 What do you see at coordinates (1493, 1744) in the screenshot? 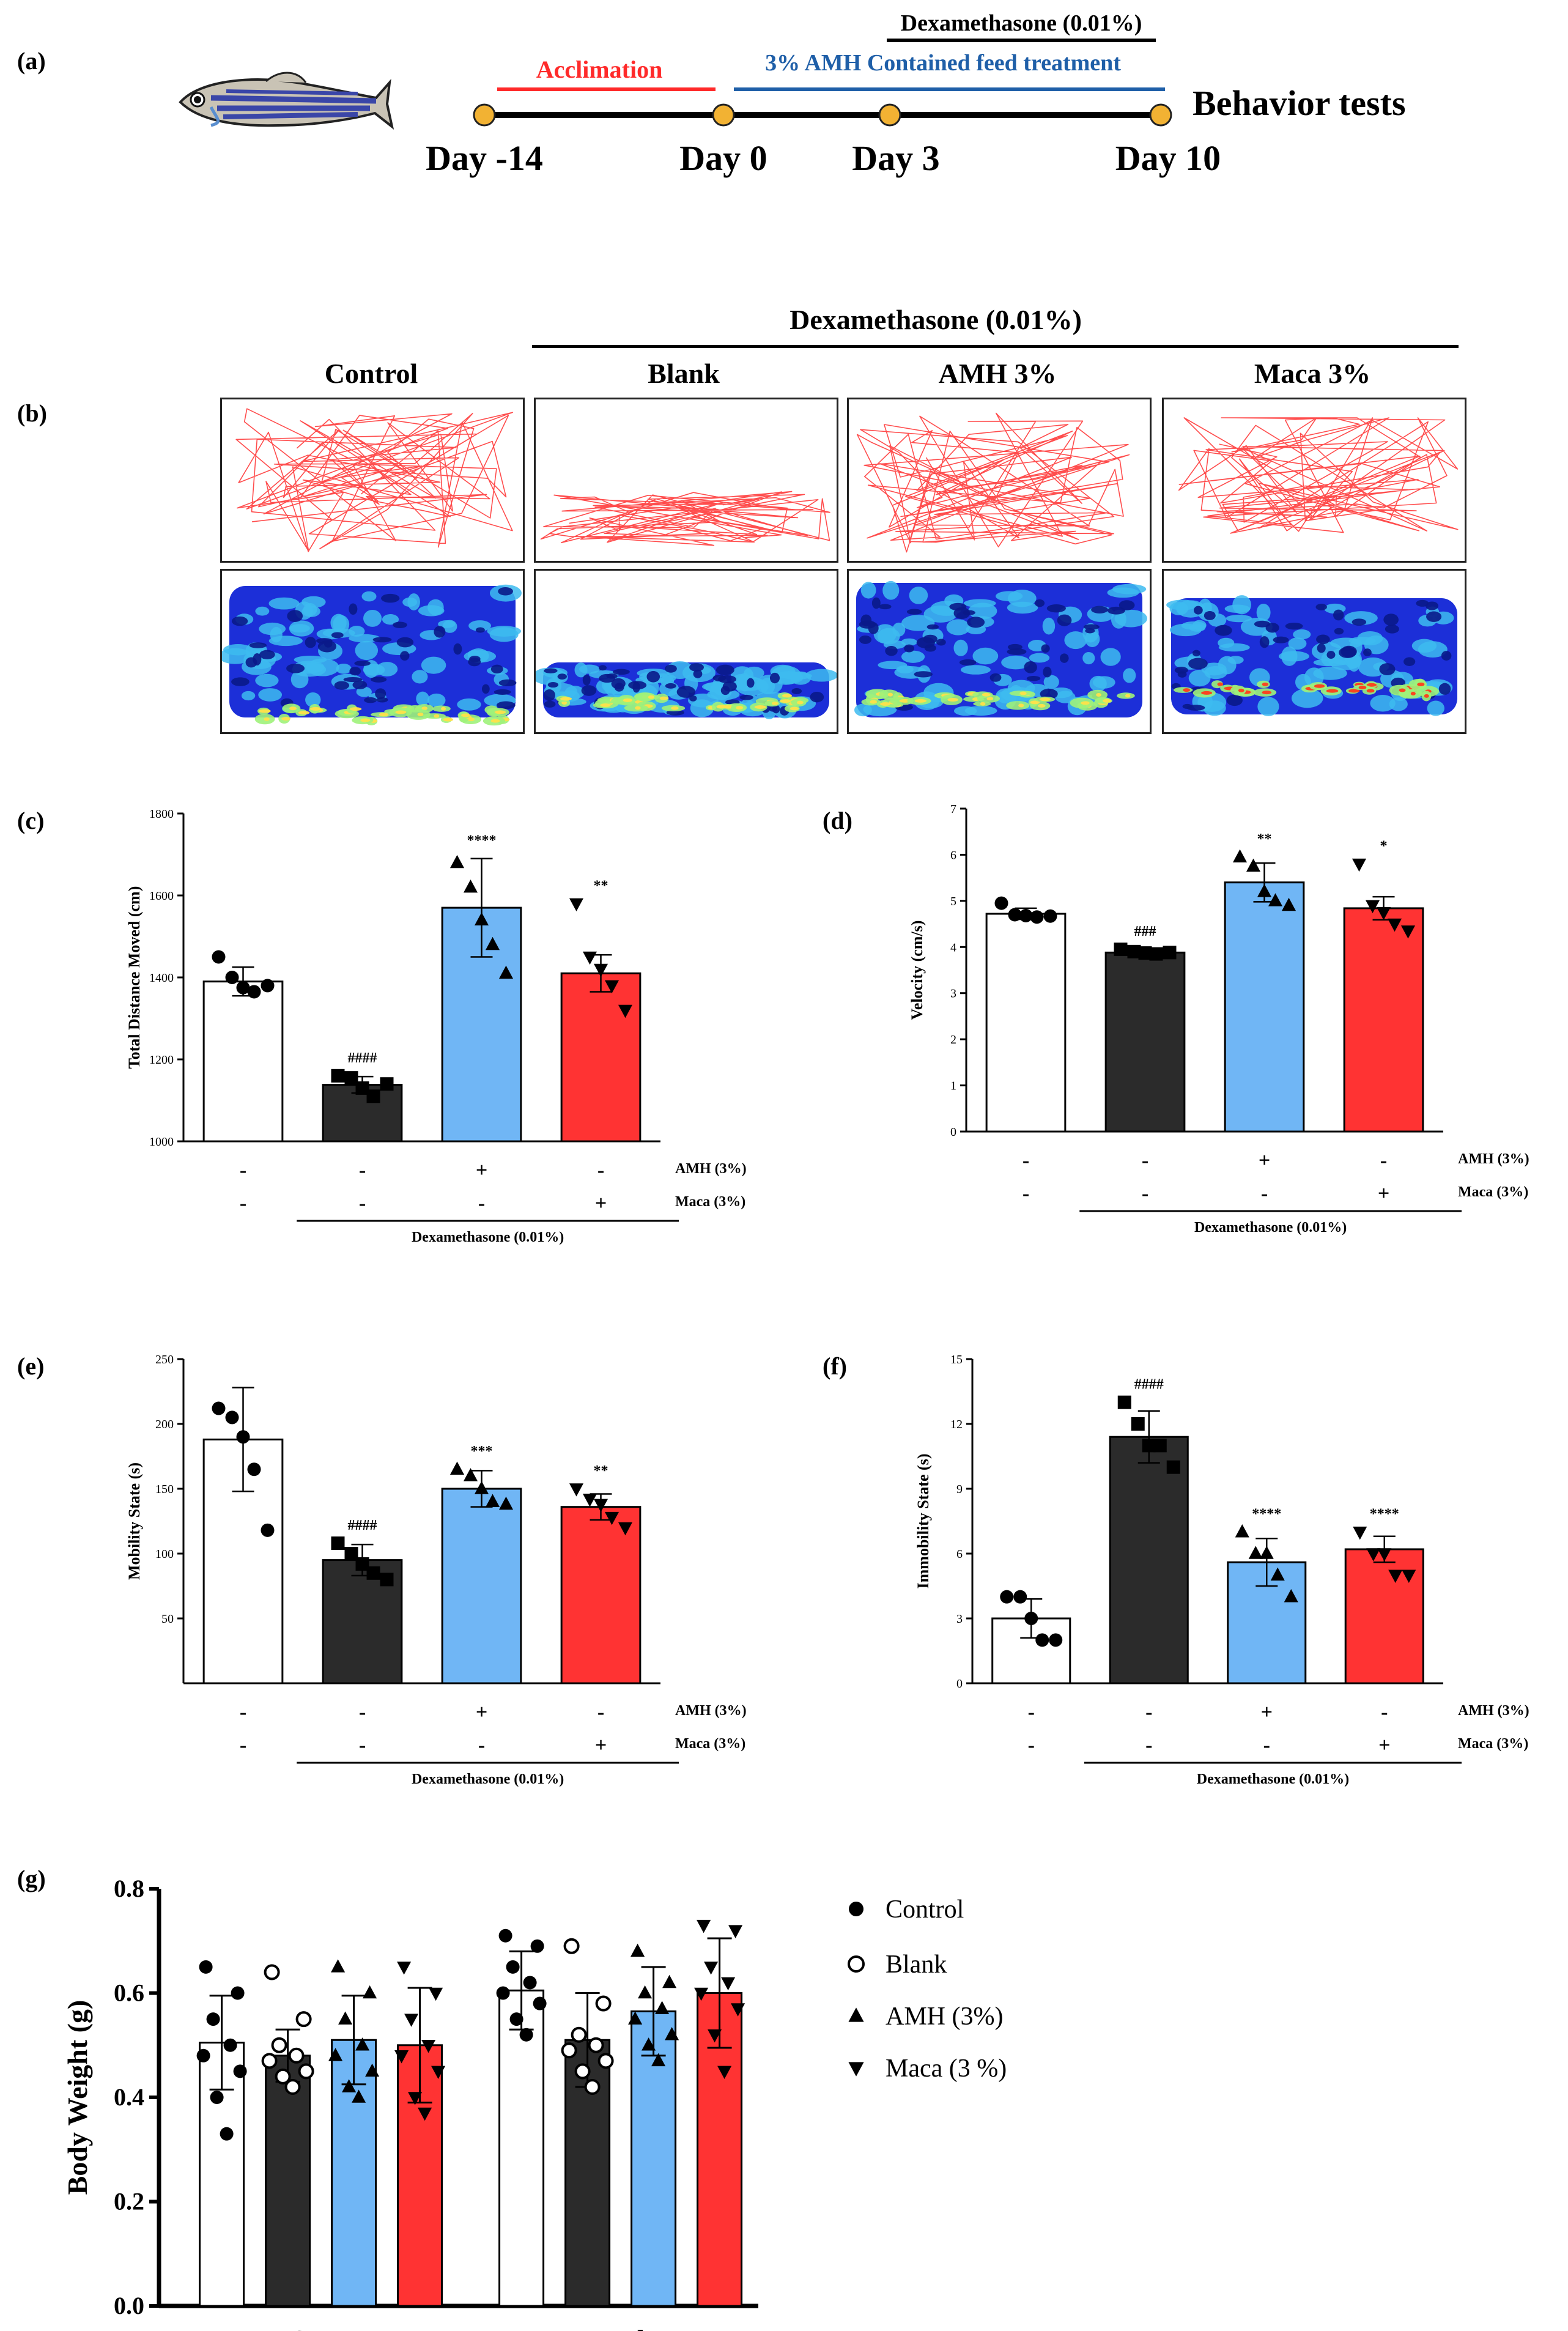
I see `condition-maca-label: Maca (3%)` at bounding box center [1493, 1744].